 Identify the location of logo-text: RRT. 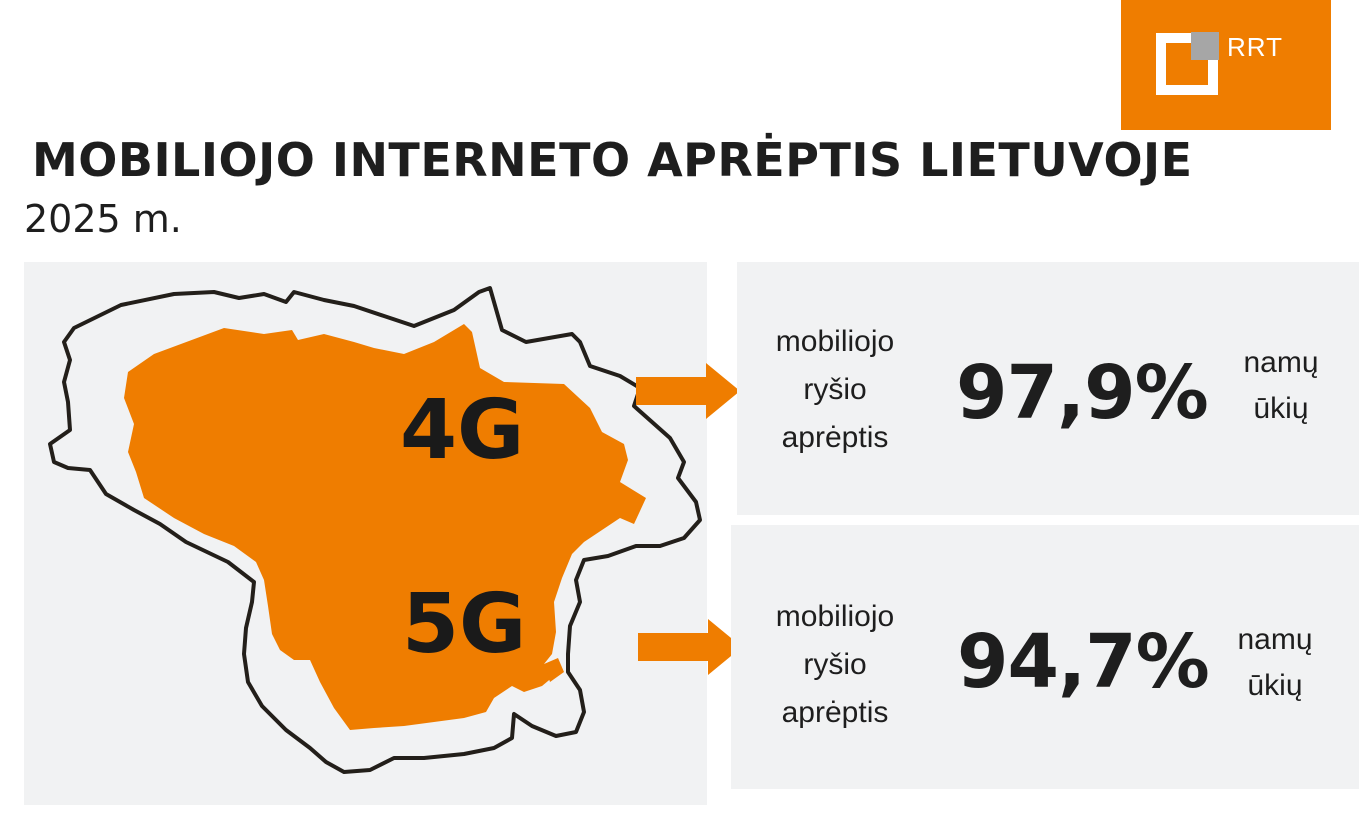
(1255, 47).